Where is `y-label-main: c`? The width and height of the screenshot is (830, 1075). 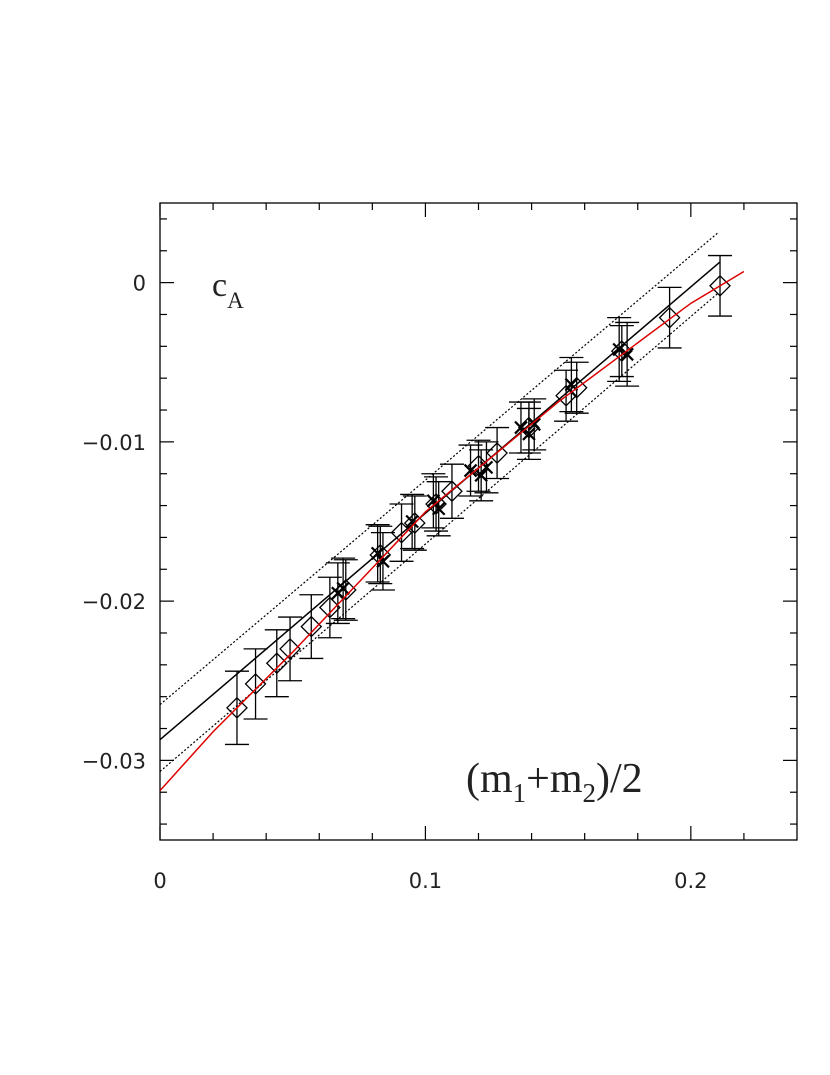
y-label-main: c is located at coordinates (219, 285).